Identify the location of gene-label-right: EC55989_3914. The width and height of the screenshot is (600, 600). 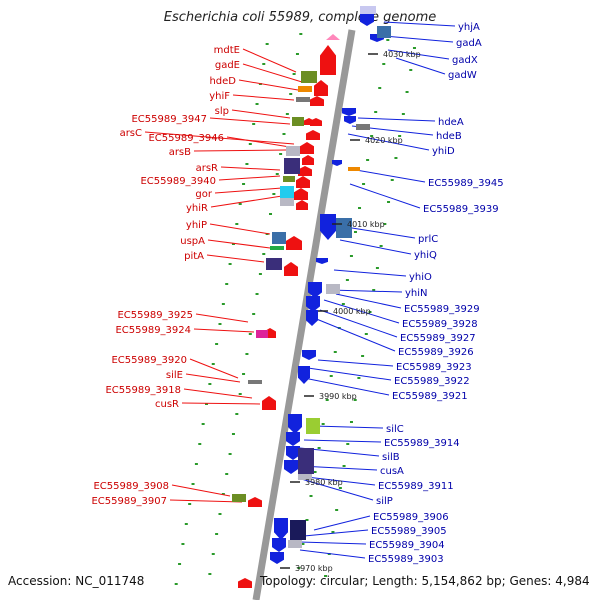
(422, 443).